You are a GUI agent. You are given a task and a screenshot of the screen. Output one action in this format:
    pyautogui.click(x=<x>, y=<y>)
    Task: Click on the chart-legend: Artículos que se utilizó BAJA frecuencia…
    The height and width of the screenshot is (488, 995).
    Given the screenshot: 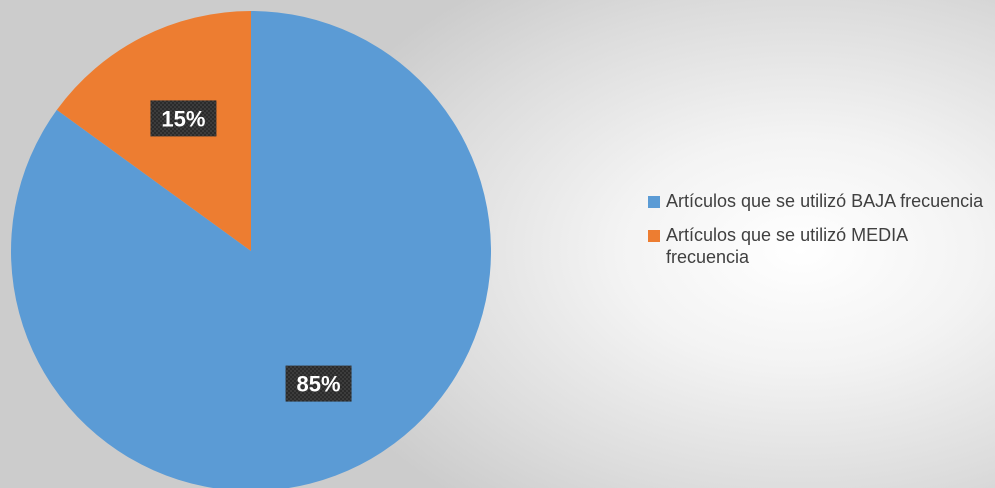 What is the action you would take?
    pyautogui.click(x=818, y=235)
    